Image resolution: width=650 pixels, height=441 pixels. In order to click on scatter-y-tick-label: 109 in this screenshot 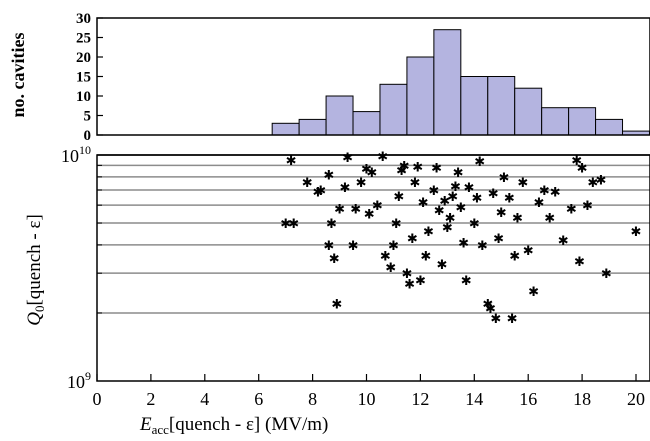, I will do `click(79, 380)`.